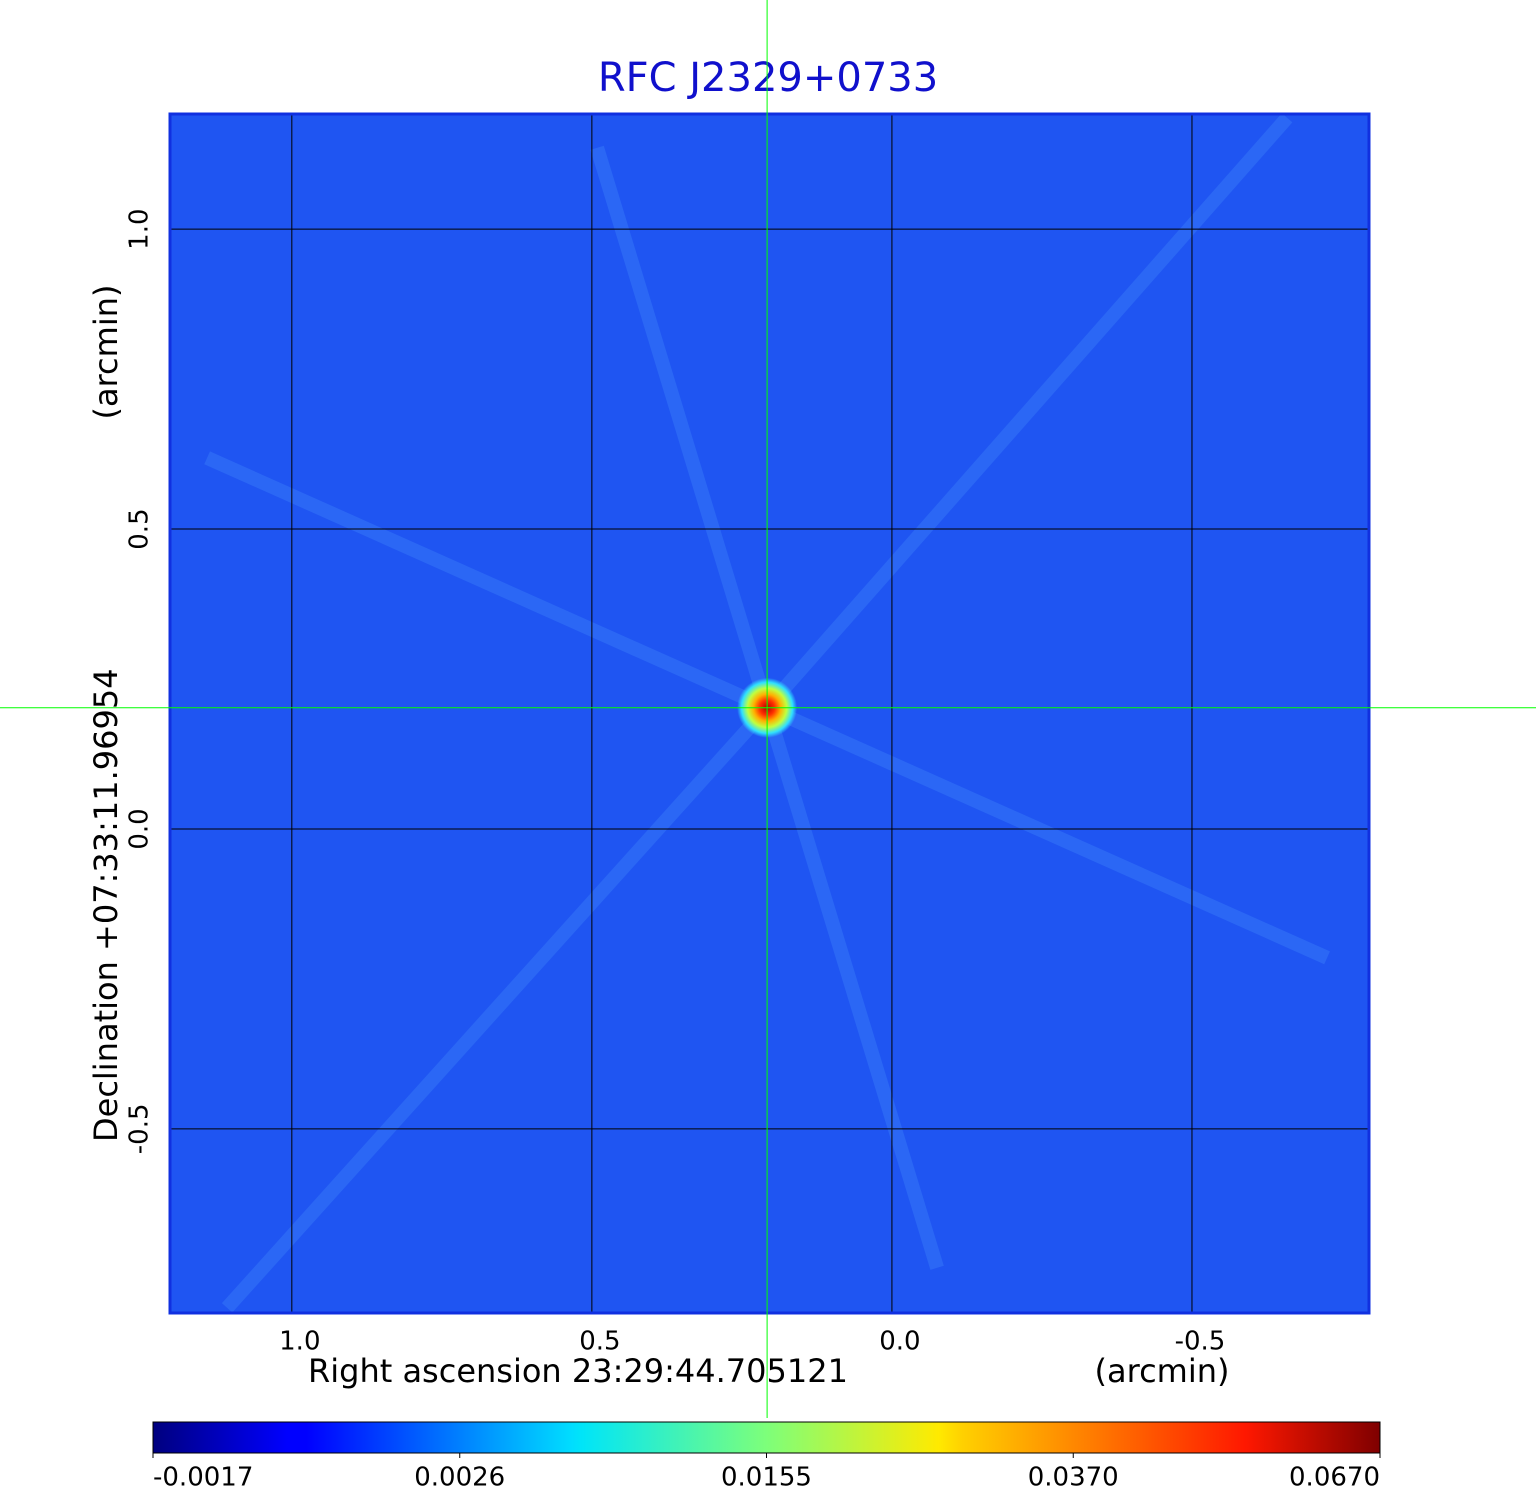 This screenshot has height=1511, width=1536. I want to click on y-tick-label: -0.5, so click(140, 1128).